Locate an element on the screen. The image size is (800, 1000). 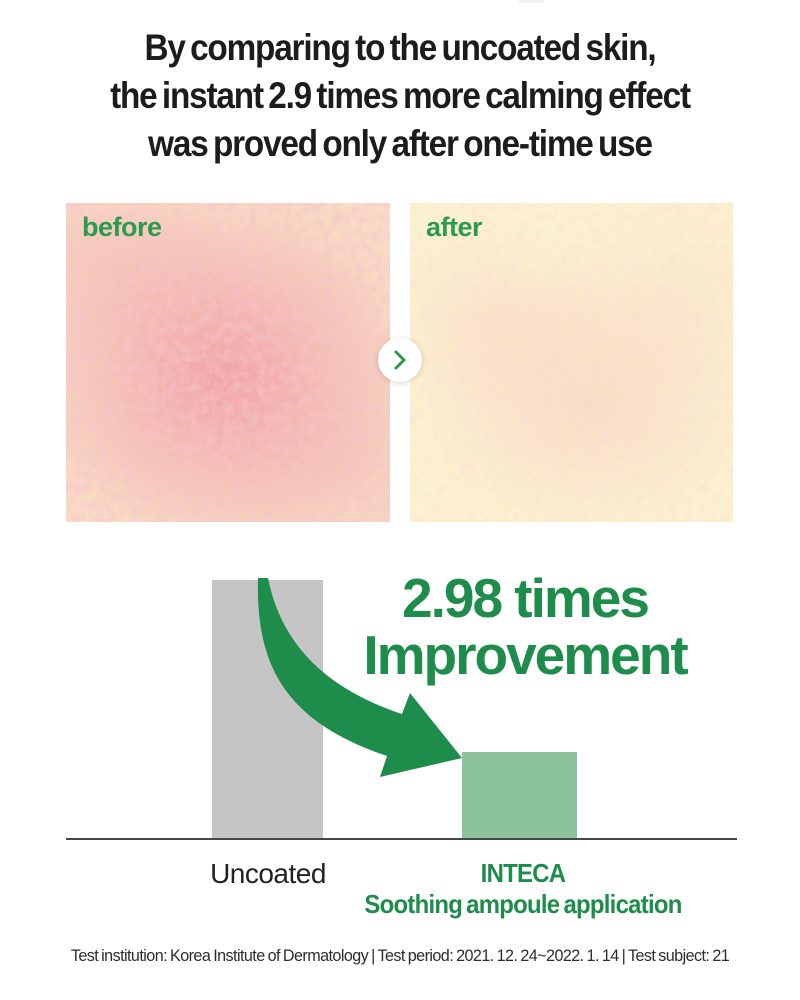
chart-baseline is located at coordinates (401, 839).